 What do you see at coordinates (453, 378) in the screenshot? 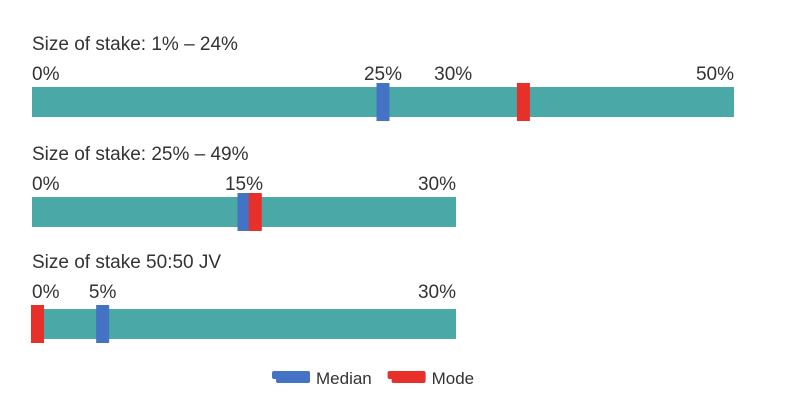
I see `mode-legend-label: Mode` at bounding box center [453, 378].